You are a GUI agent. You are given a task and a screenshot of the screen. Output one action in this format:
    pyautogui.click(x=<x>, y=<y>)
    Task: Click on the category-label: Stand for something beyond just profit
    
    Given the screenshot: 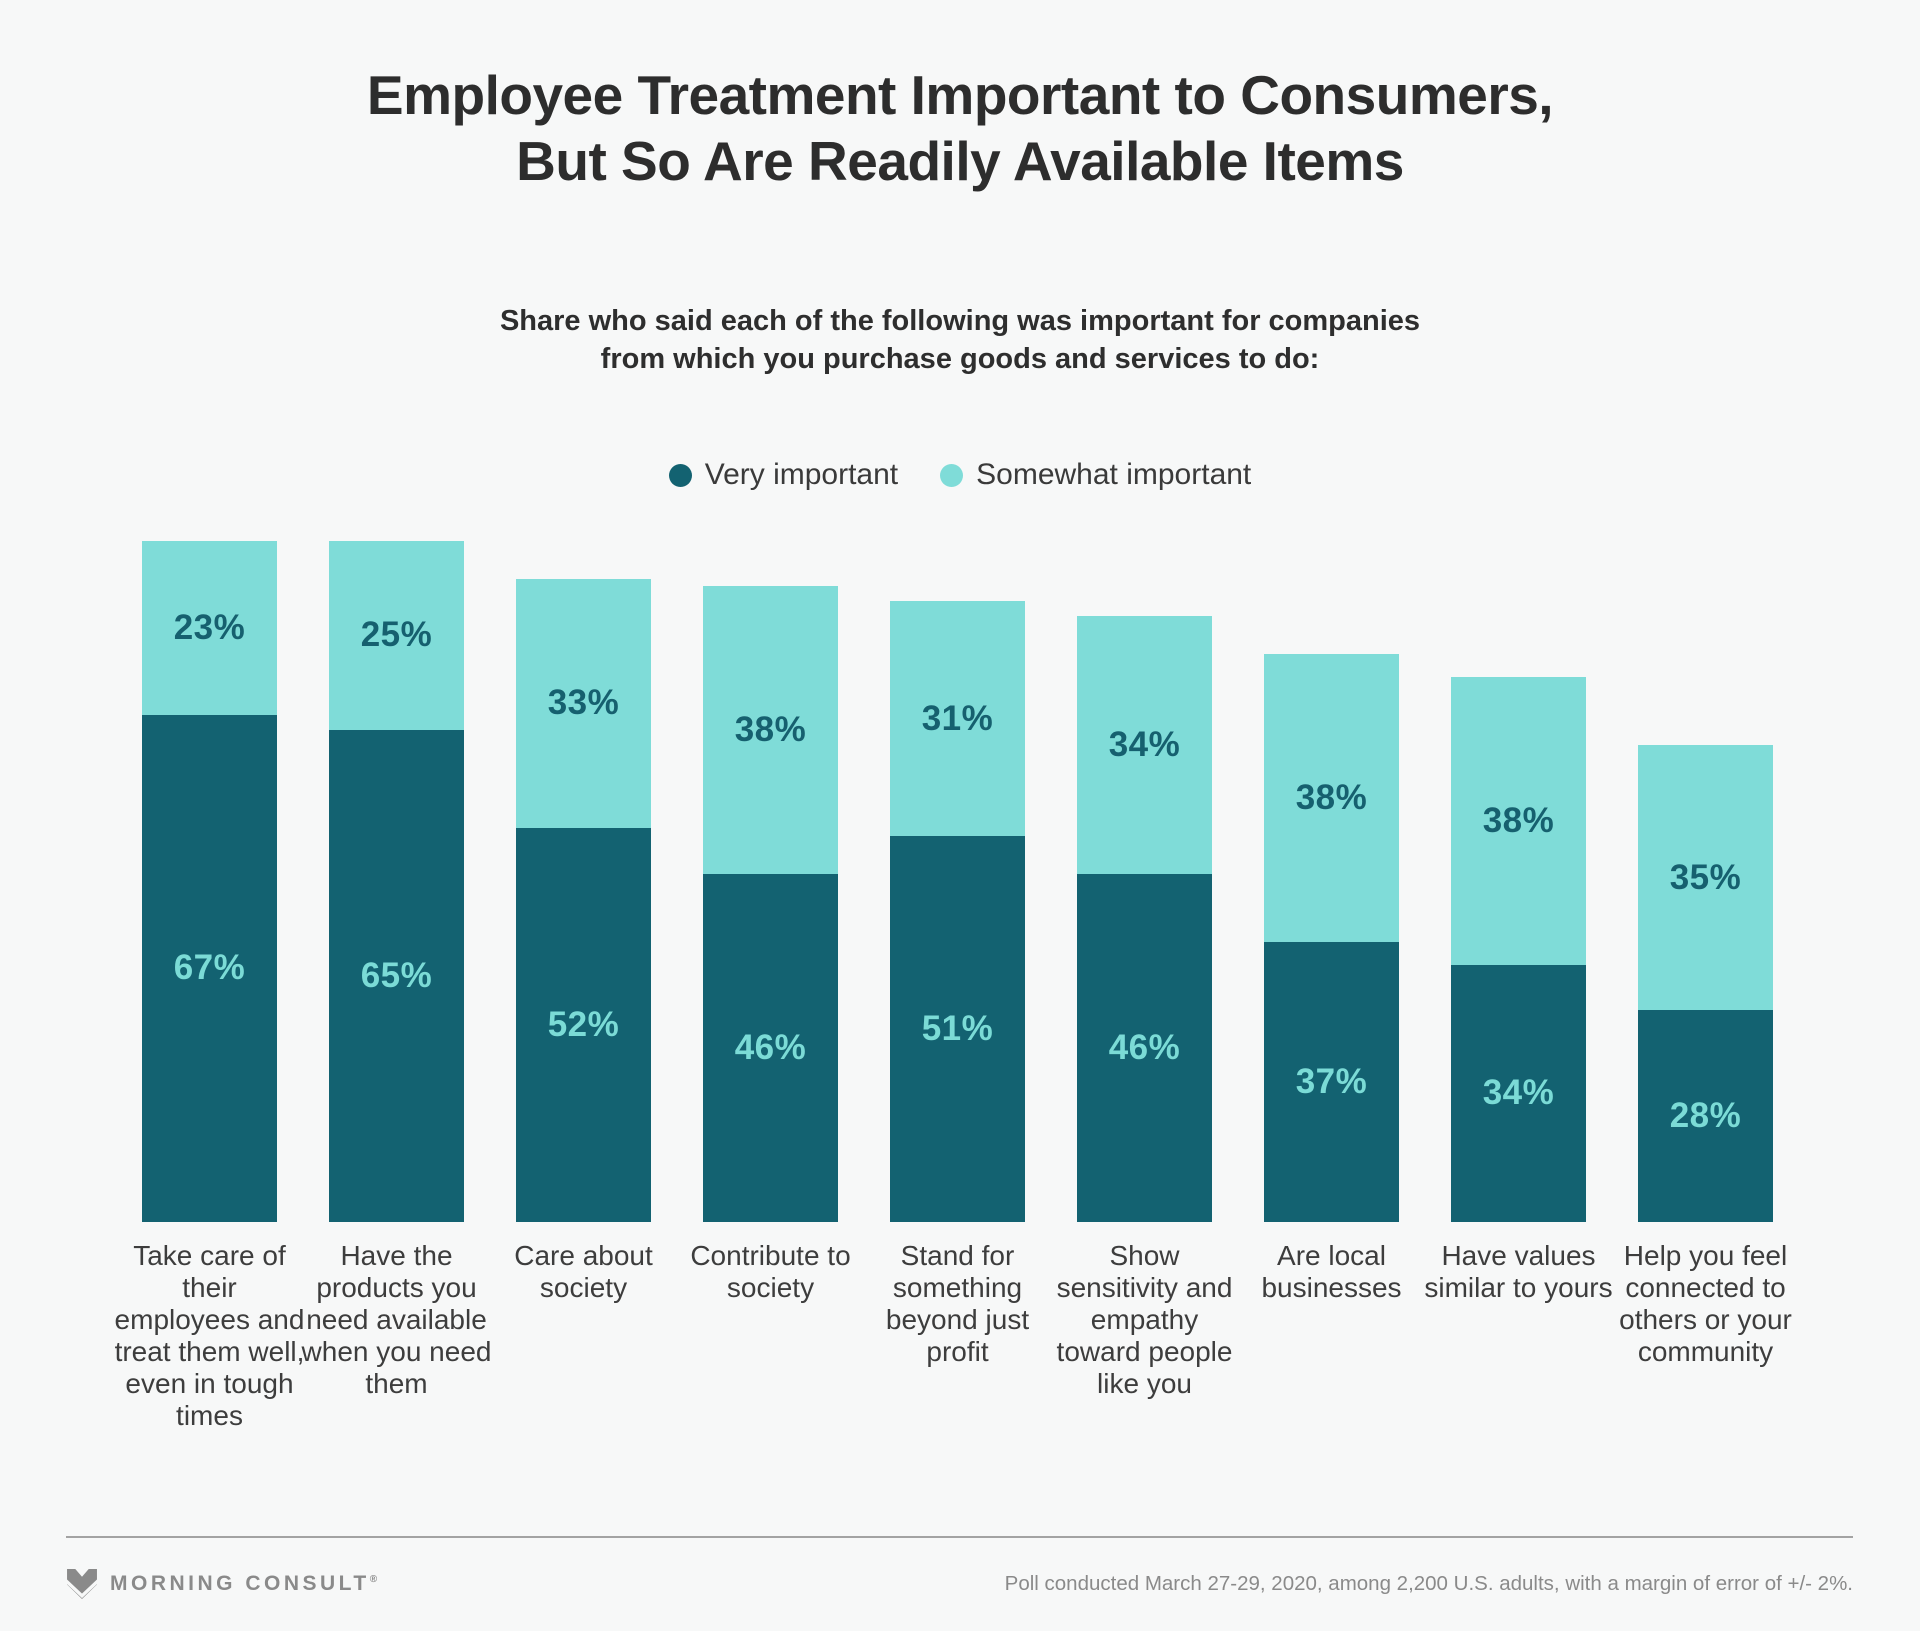 What is the action you would take?
    pyautogui.click(x=957, y=1303)
    